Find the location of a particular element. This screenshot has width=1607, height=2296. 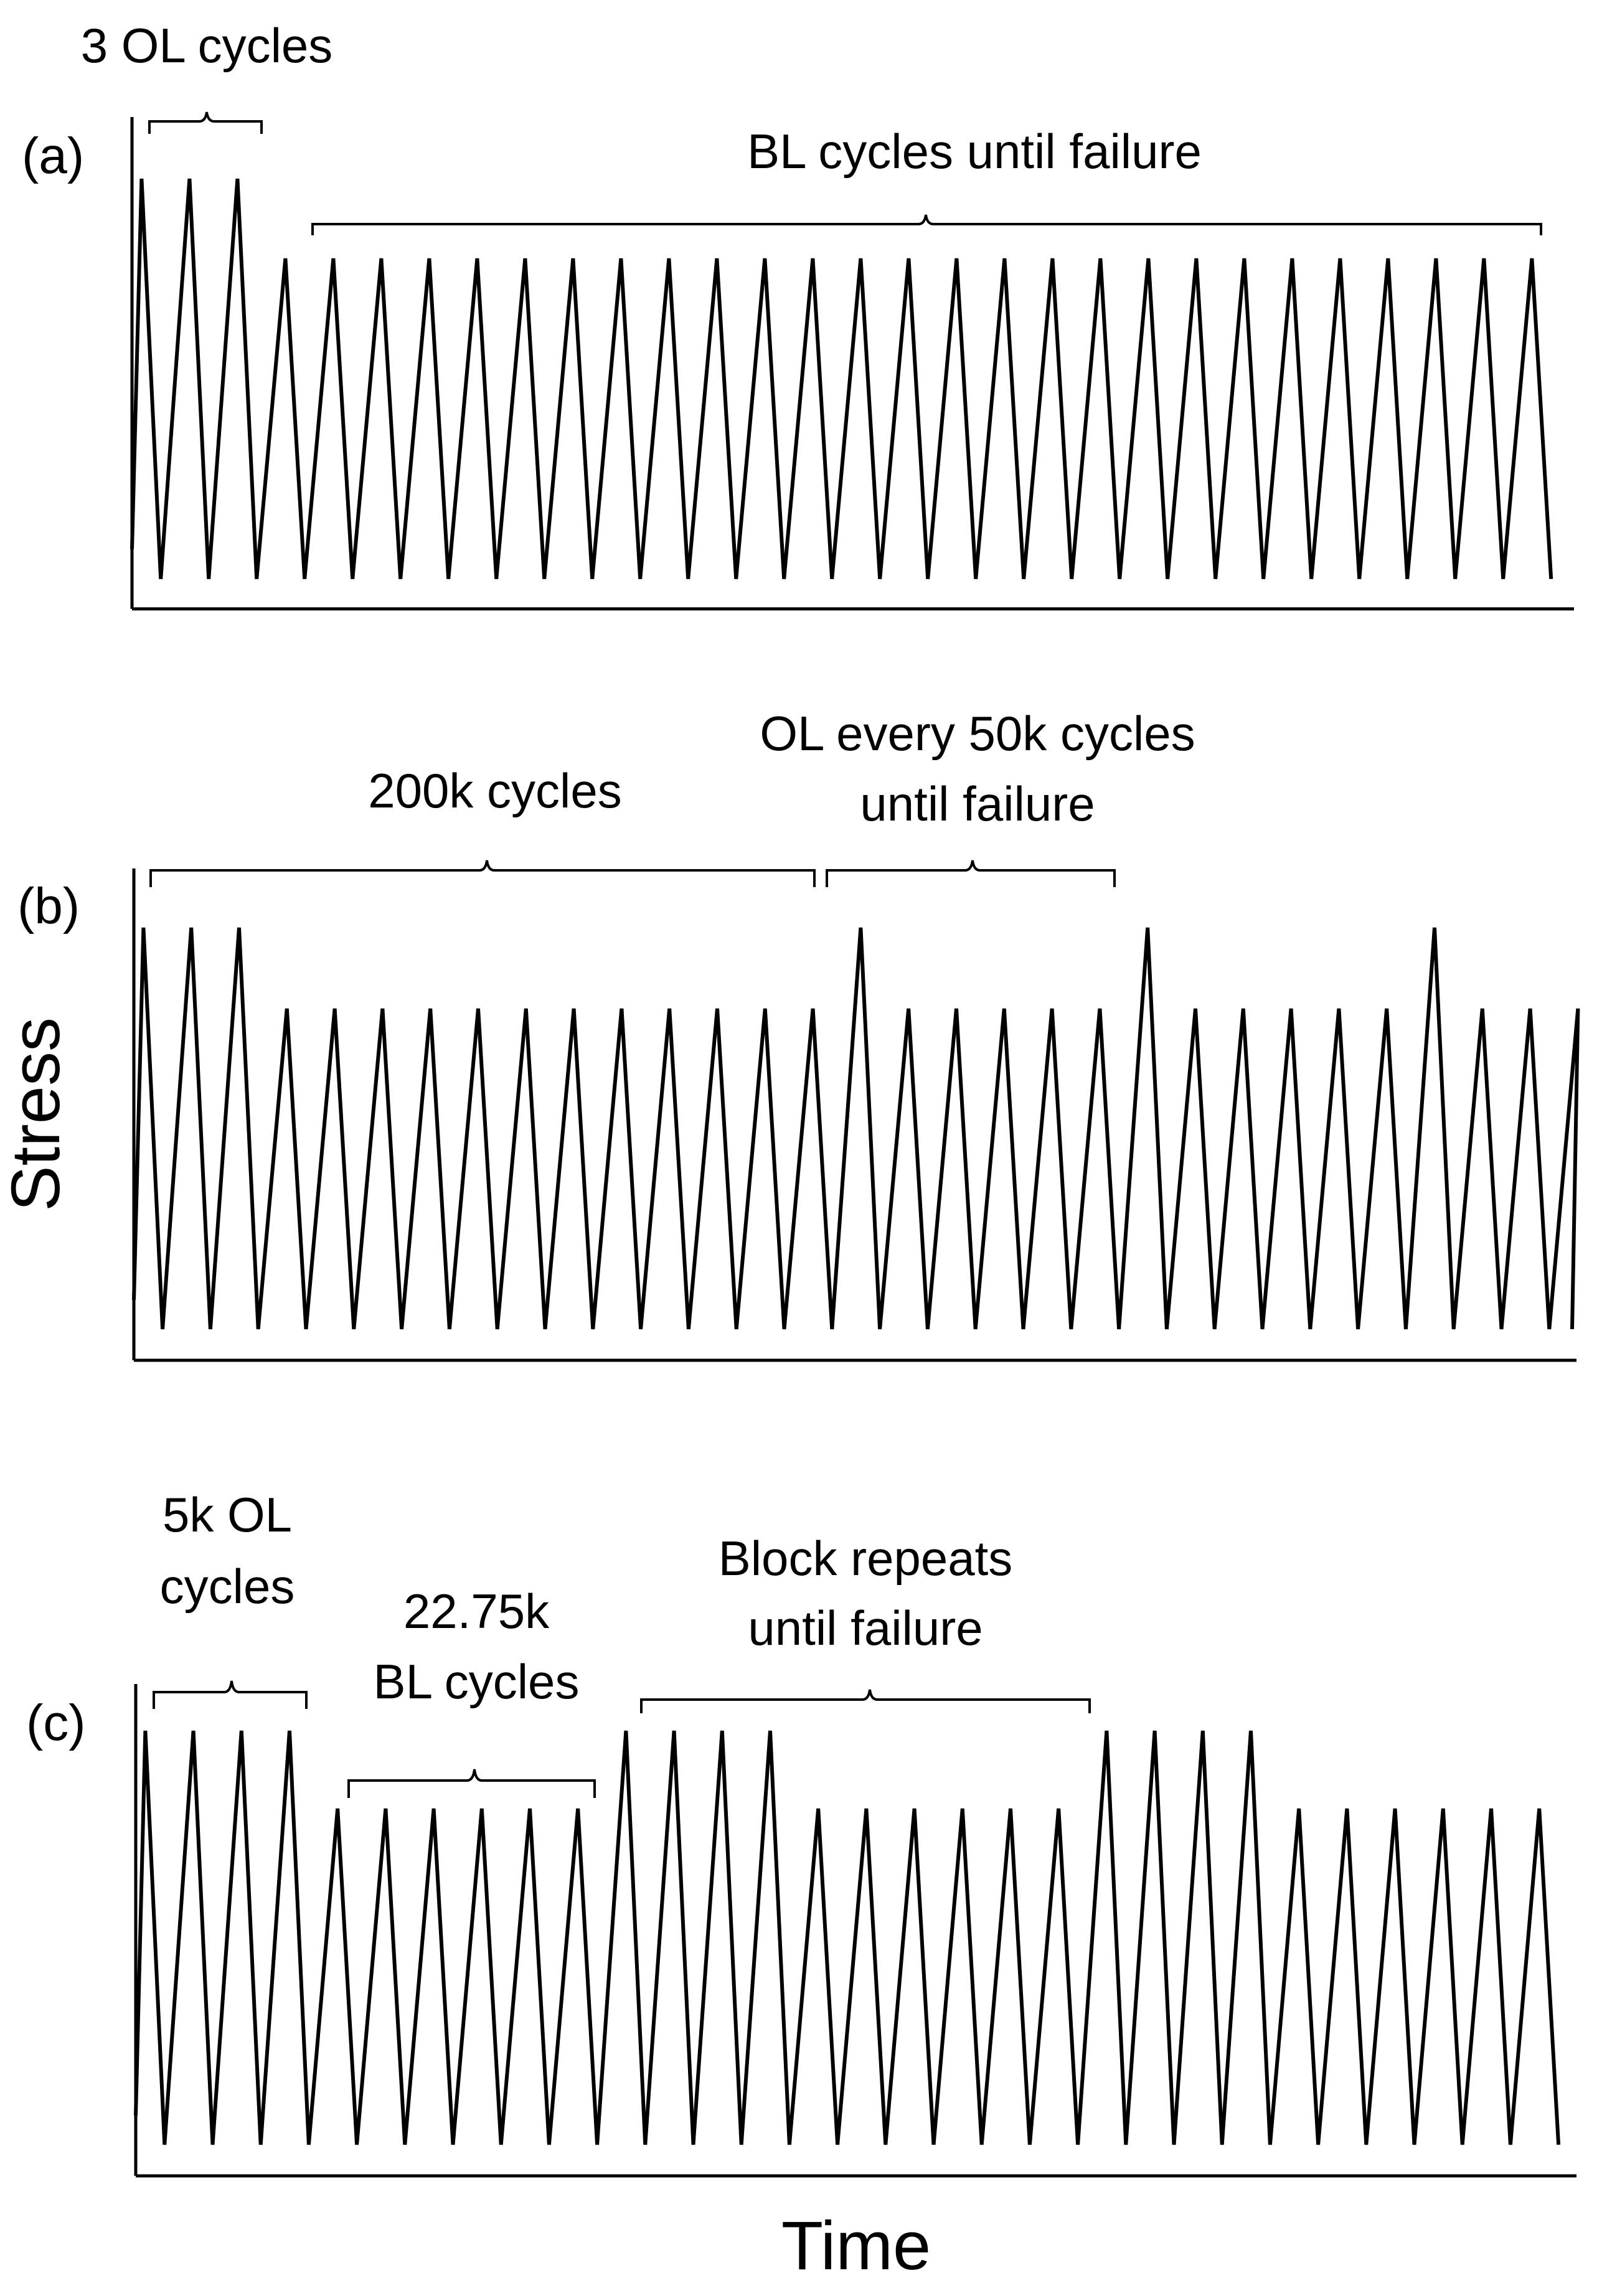

annotation-bl-cycles-until-failure: BL cycles until failure is located at coordinates (974, 151).